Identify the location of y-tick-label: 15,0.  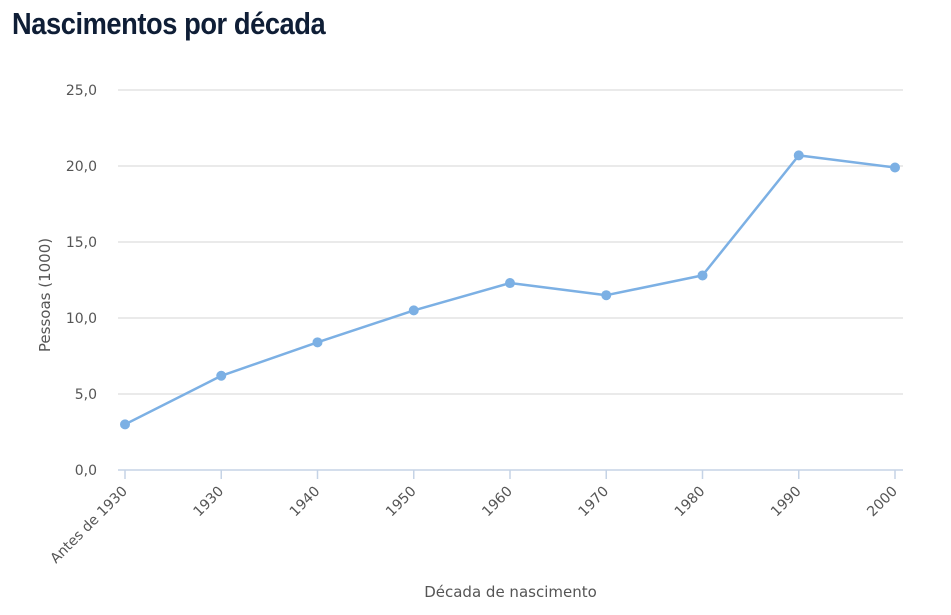
(81, 243).